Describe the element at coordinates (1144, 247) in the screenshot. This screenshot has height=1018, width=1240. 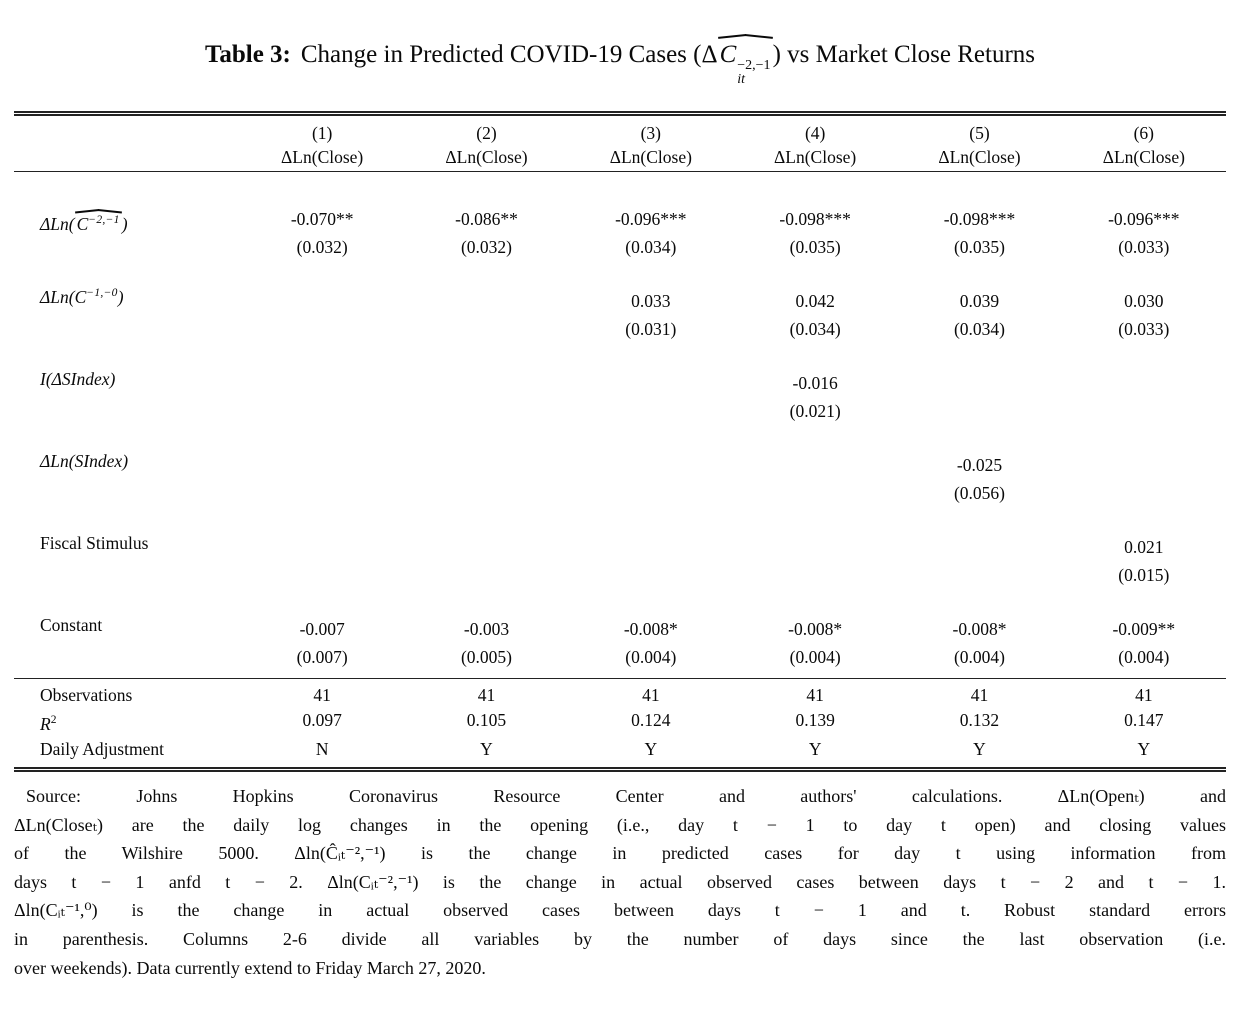
I see `se-value: (0.033)` at that location.